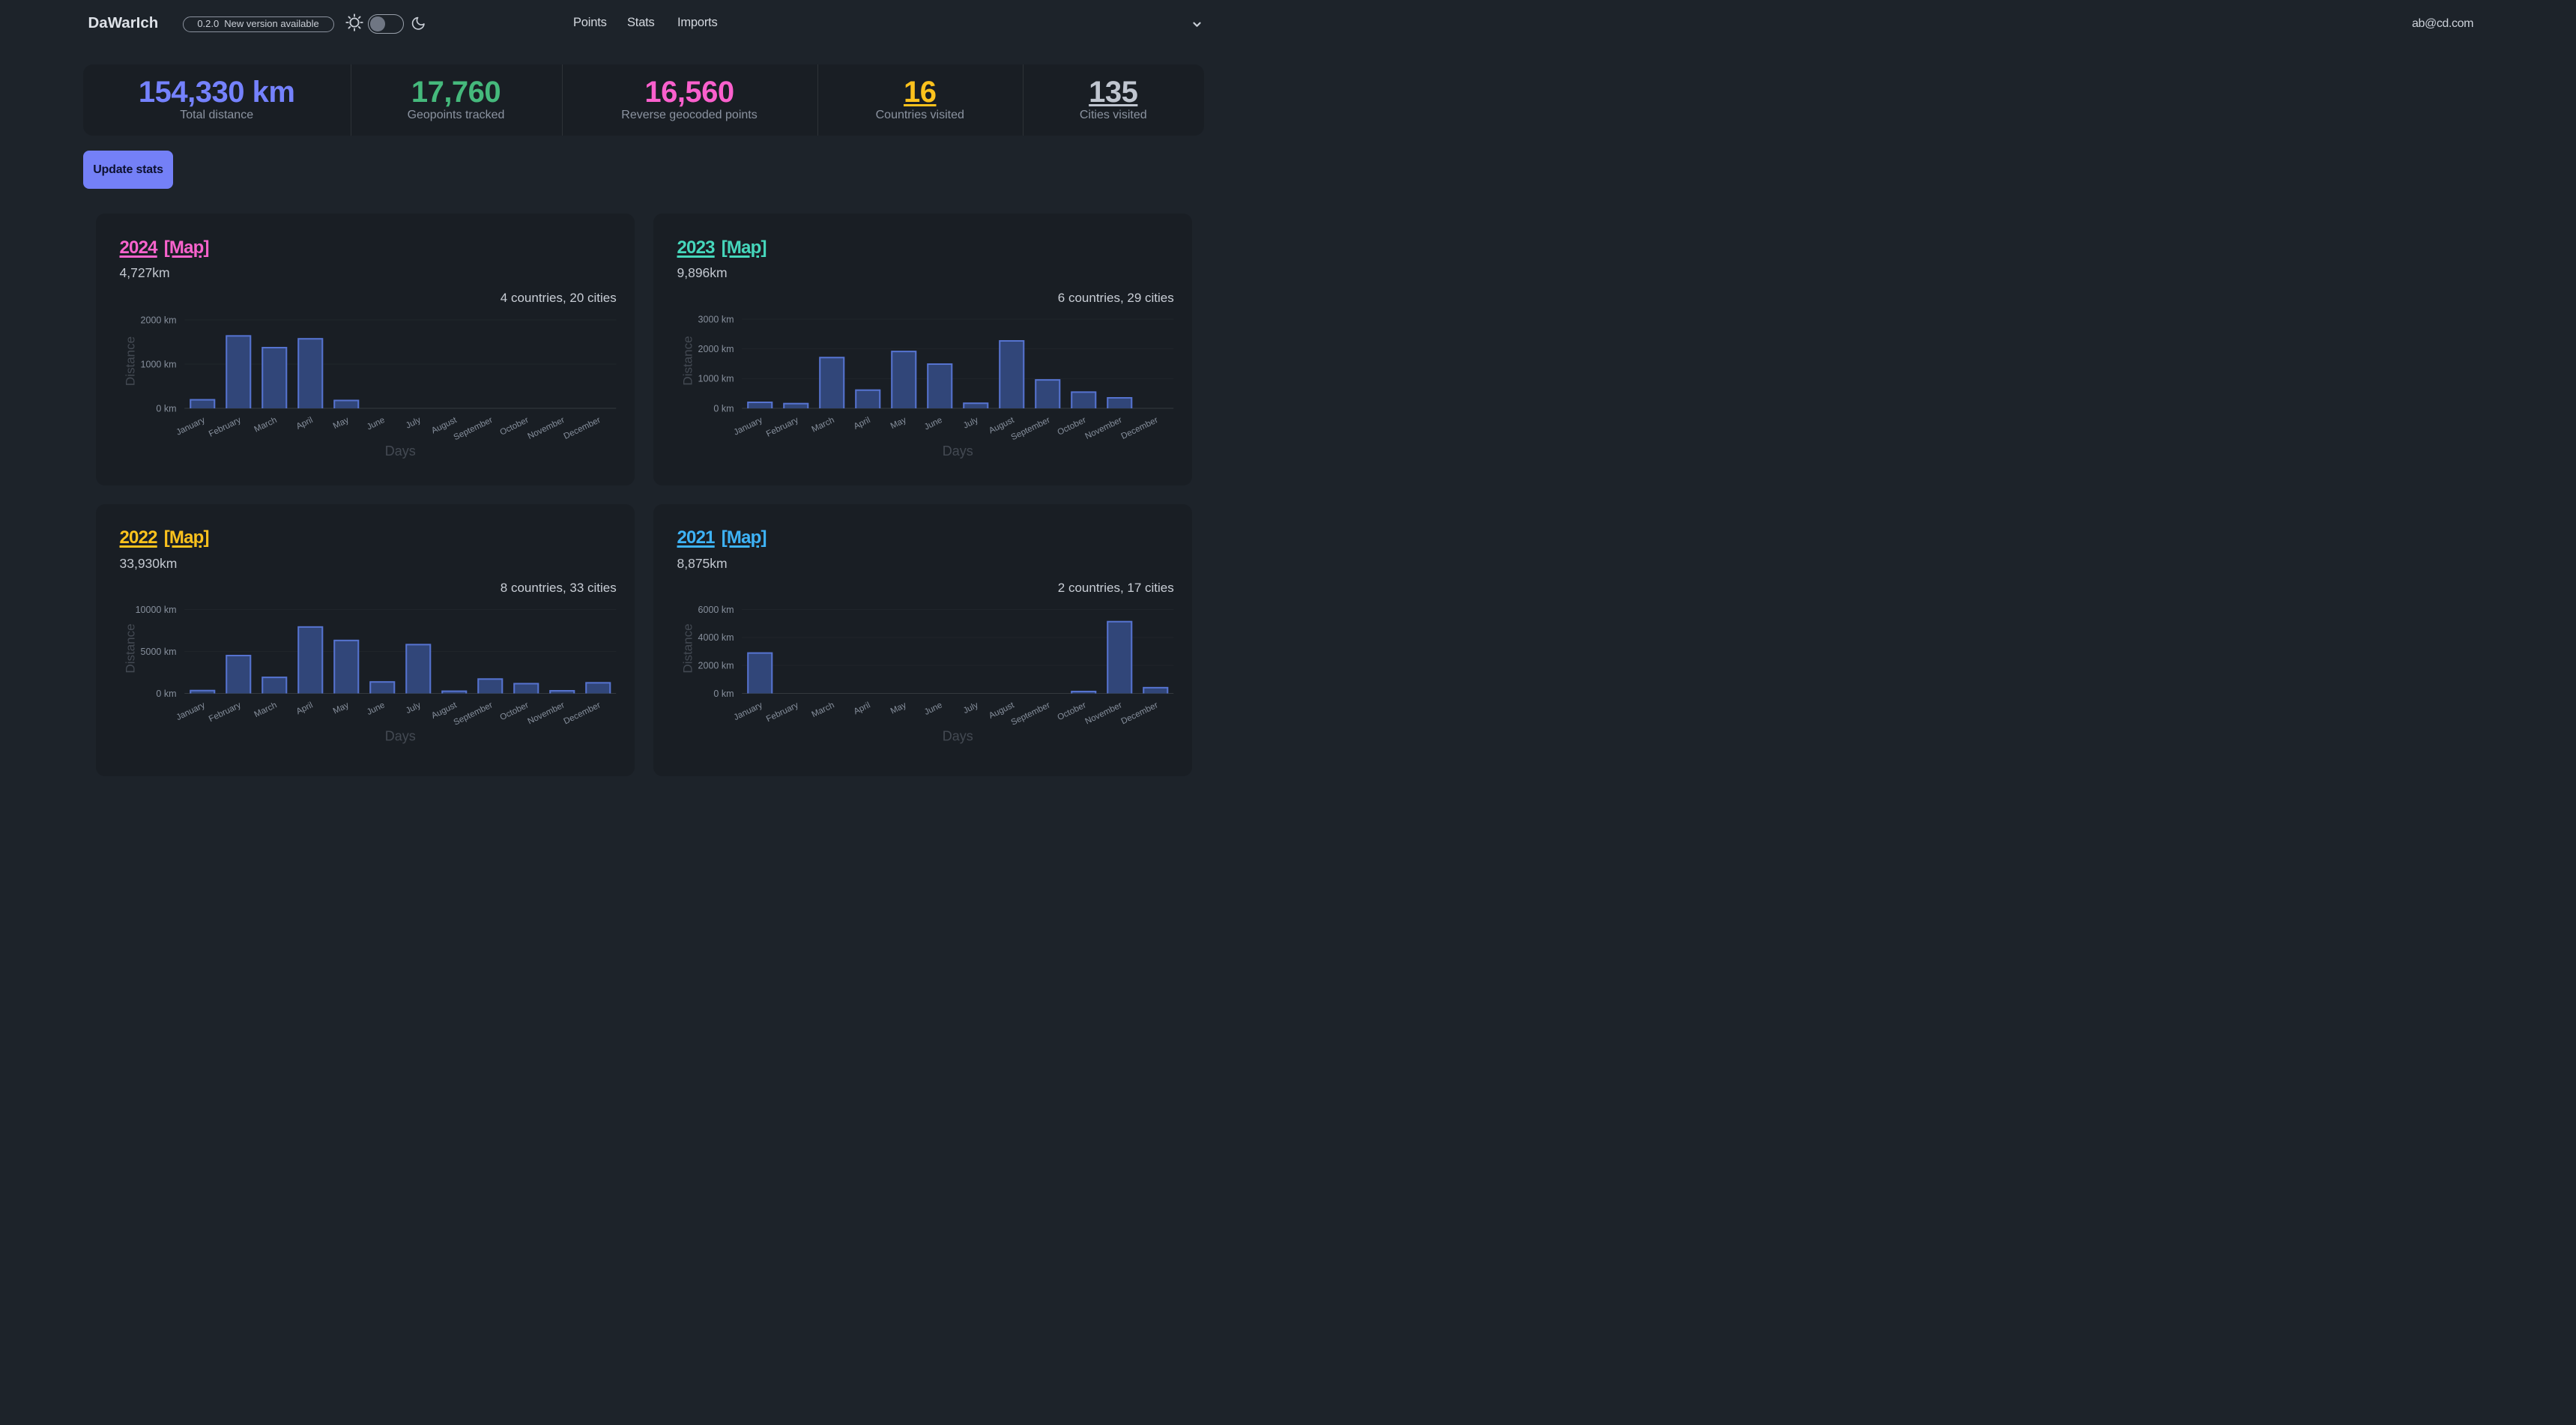 This screenshot has height=1425, width=2576. I want to click on svg-text: 10000 km, so click(155, 609).